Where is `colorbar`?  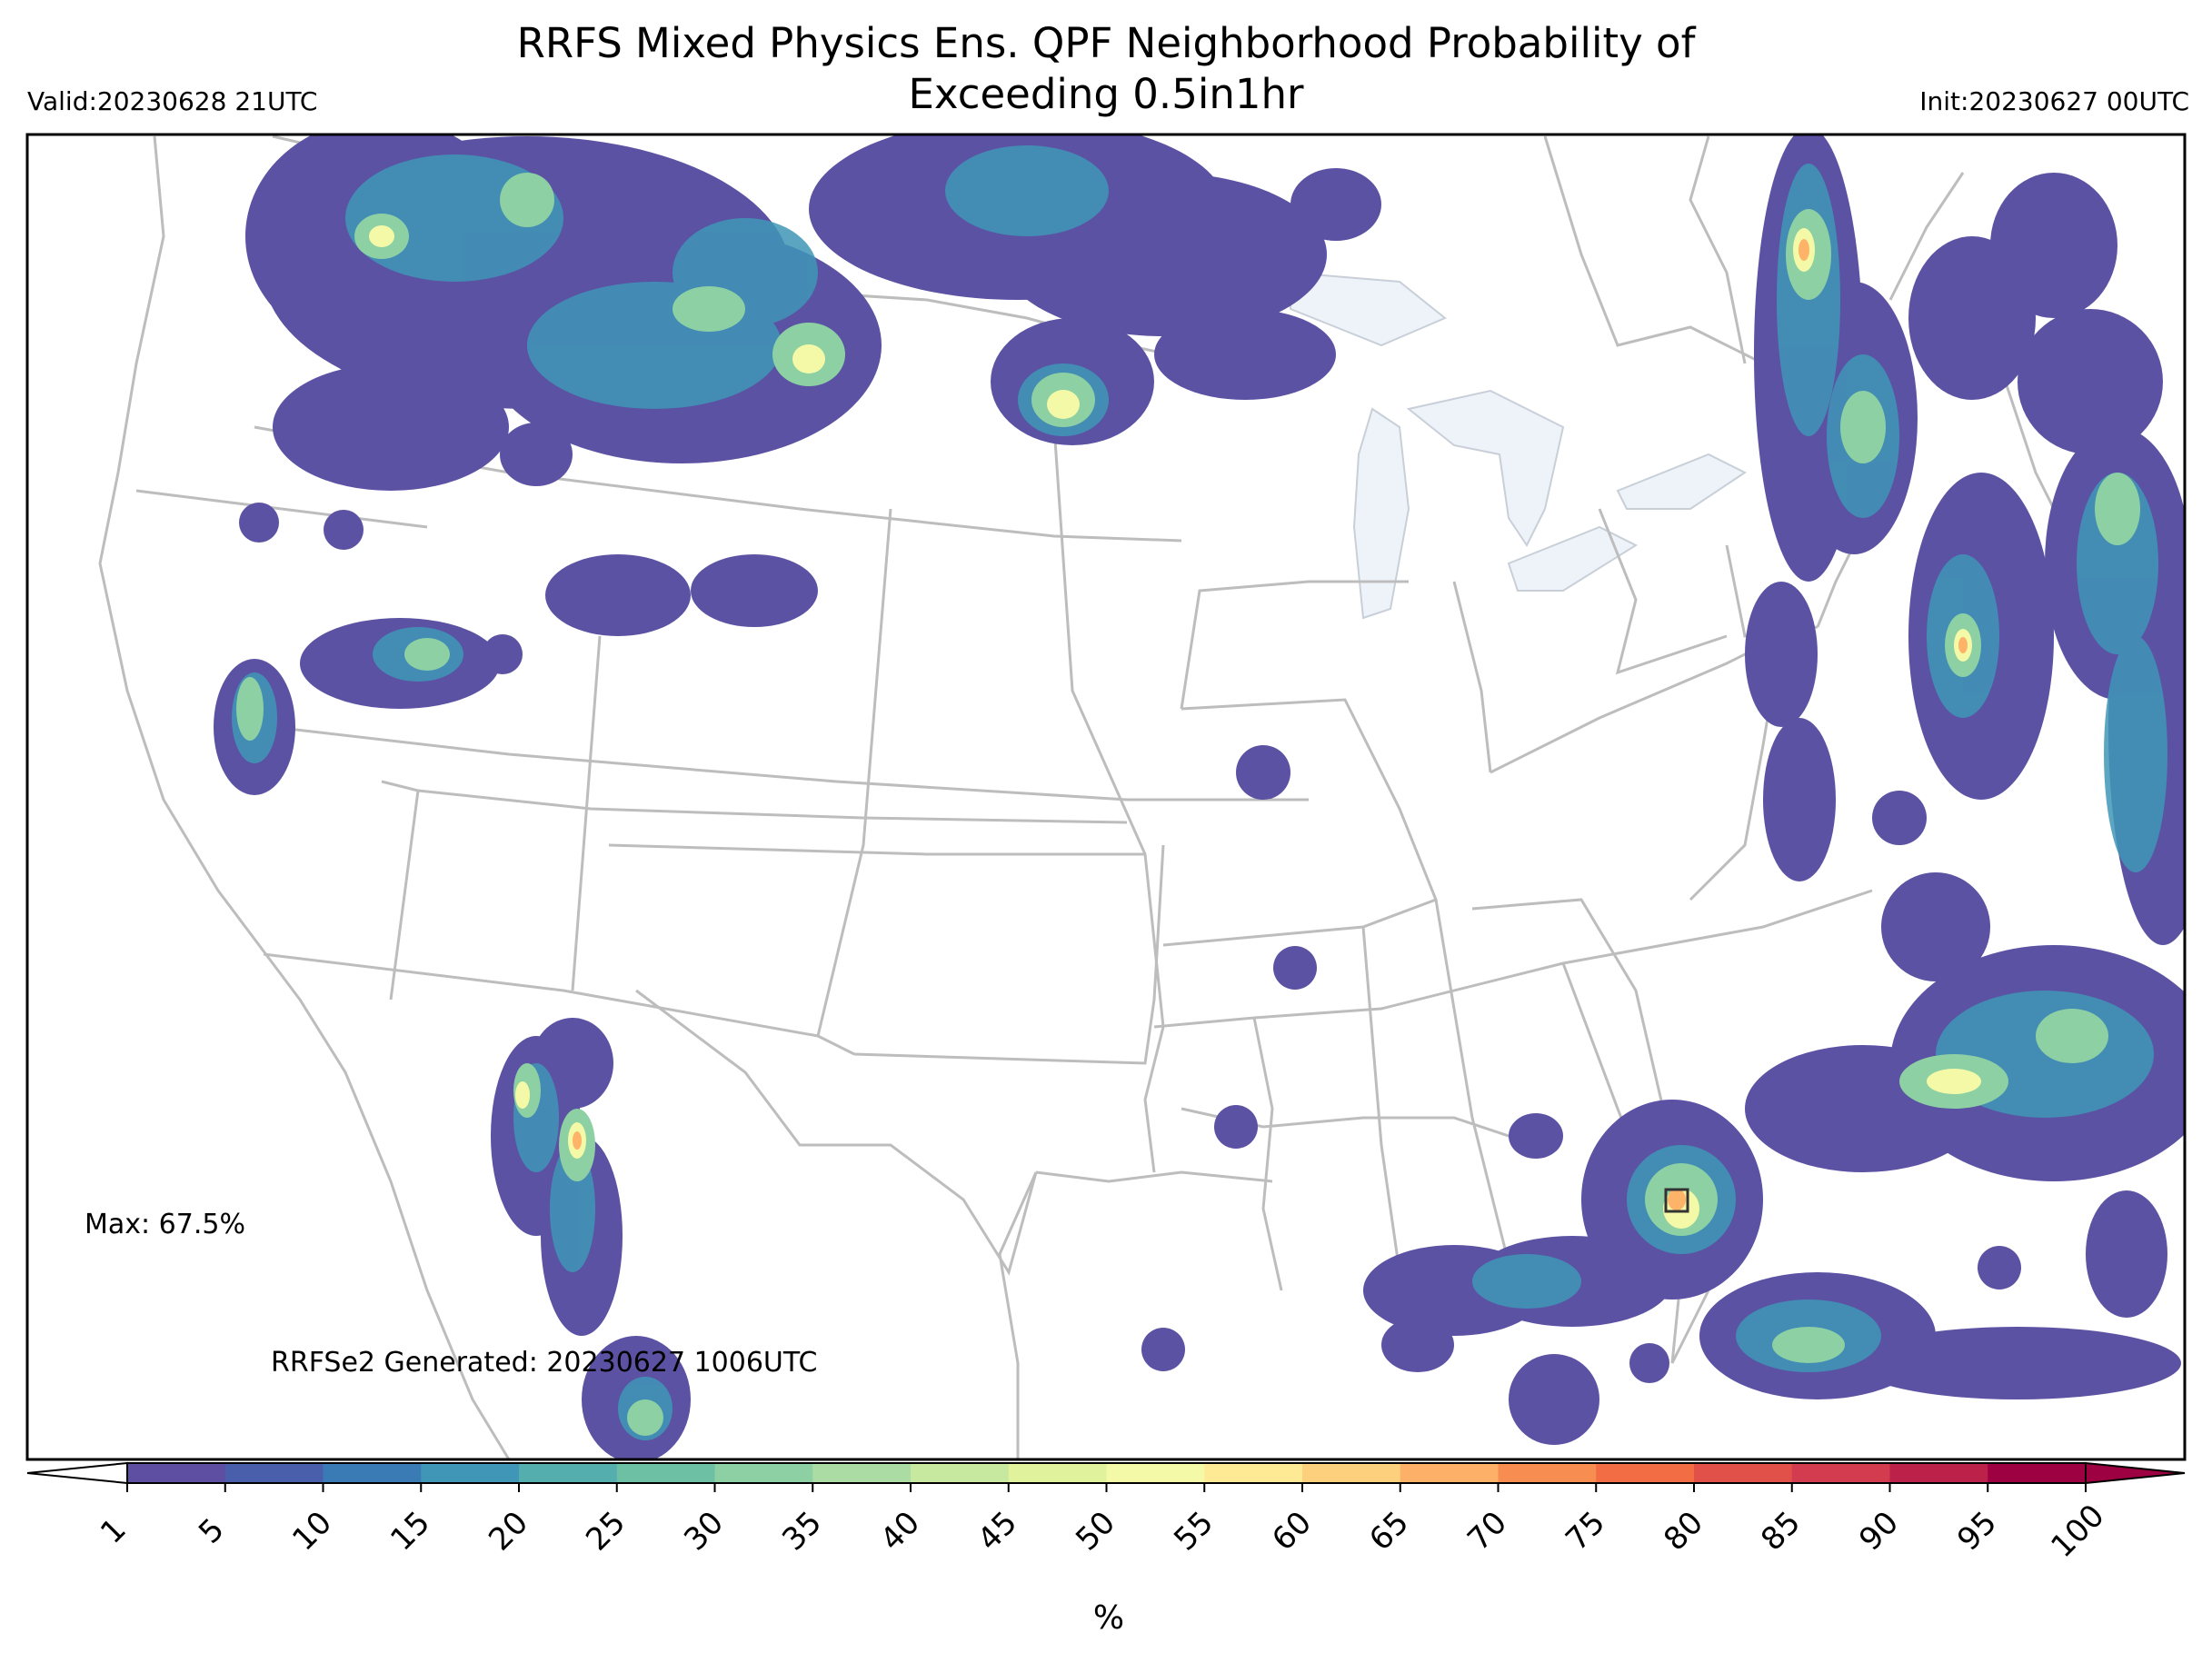
colorbar is located at coordinates (1106, 1476).